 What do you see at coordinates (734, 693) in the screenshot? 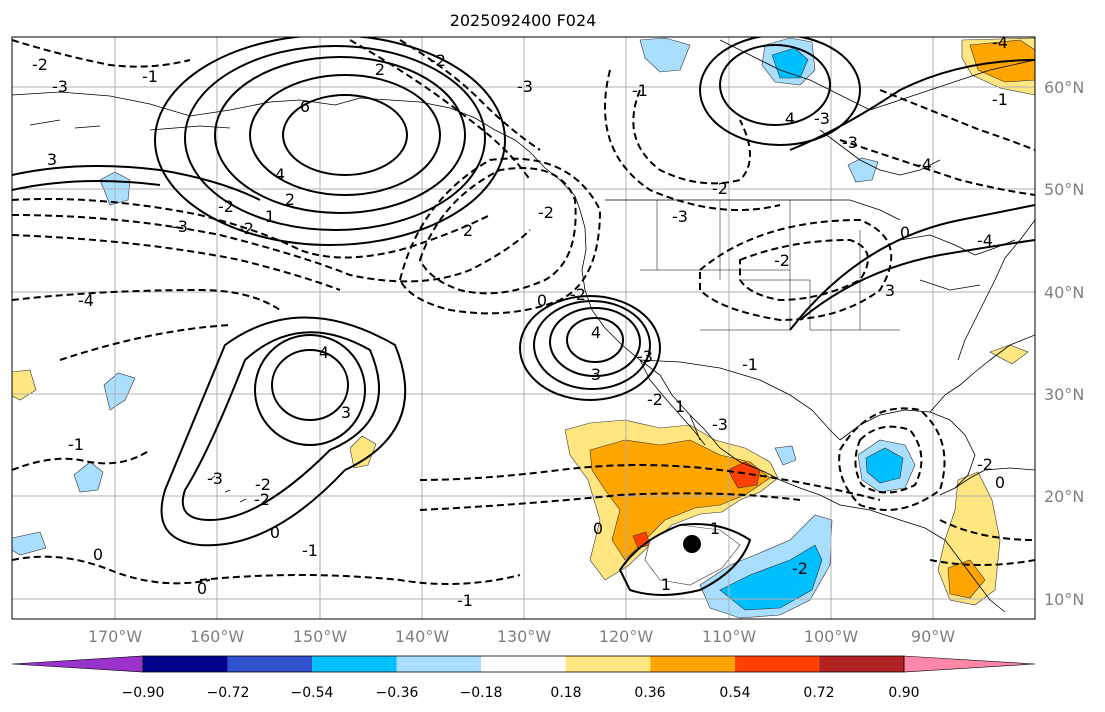
I see `colorbar-label: 0.54` at bounding box center [734, 693].